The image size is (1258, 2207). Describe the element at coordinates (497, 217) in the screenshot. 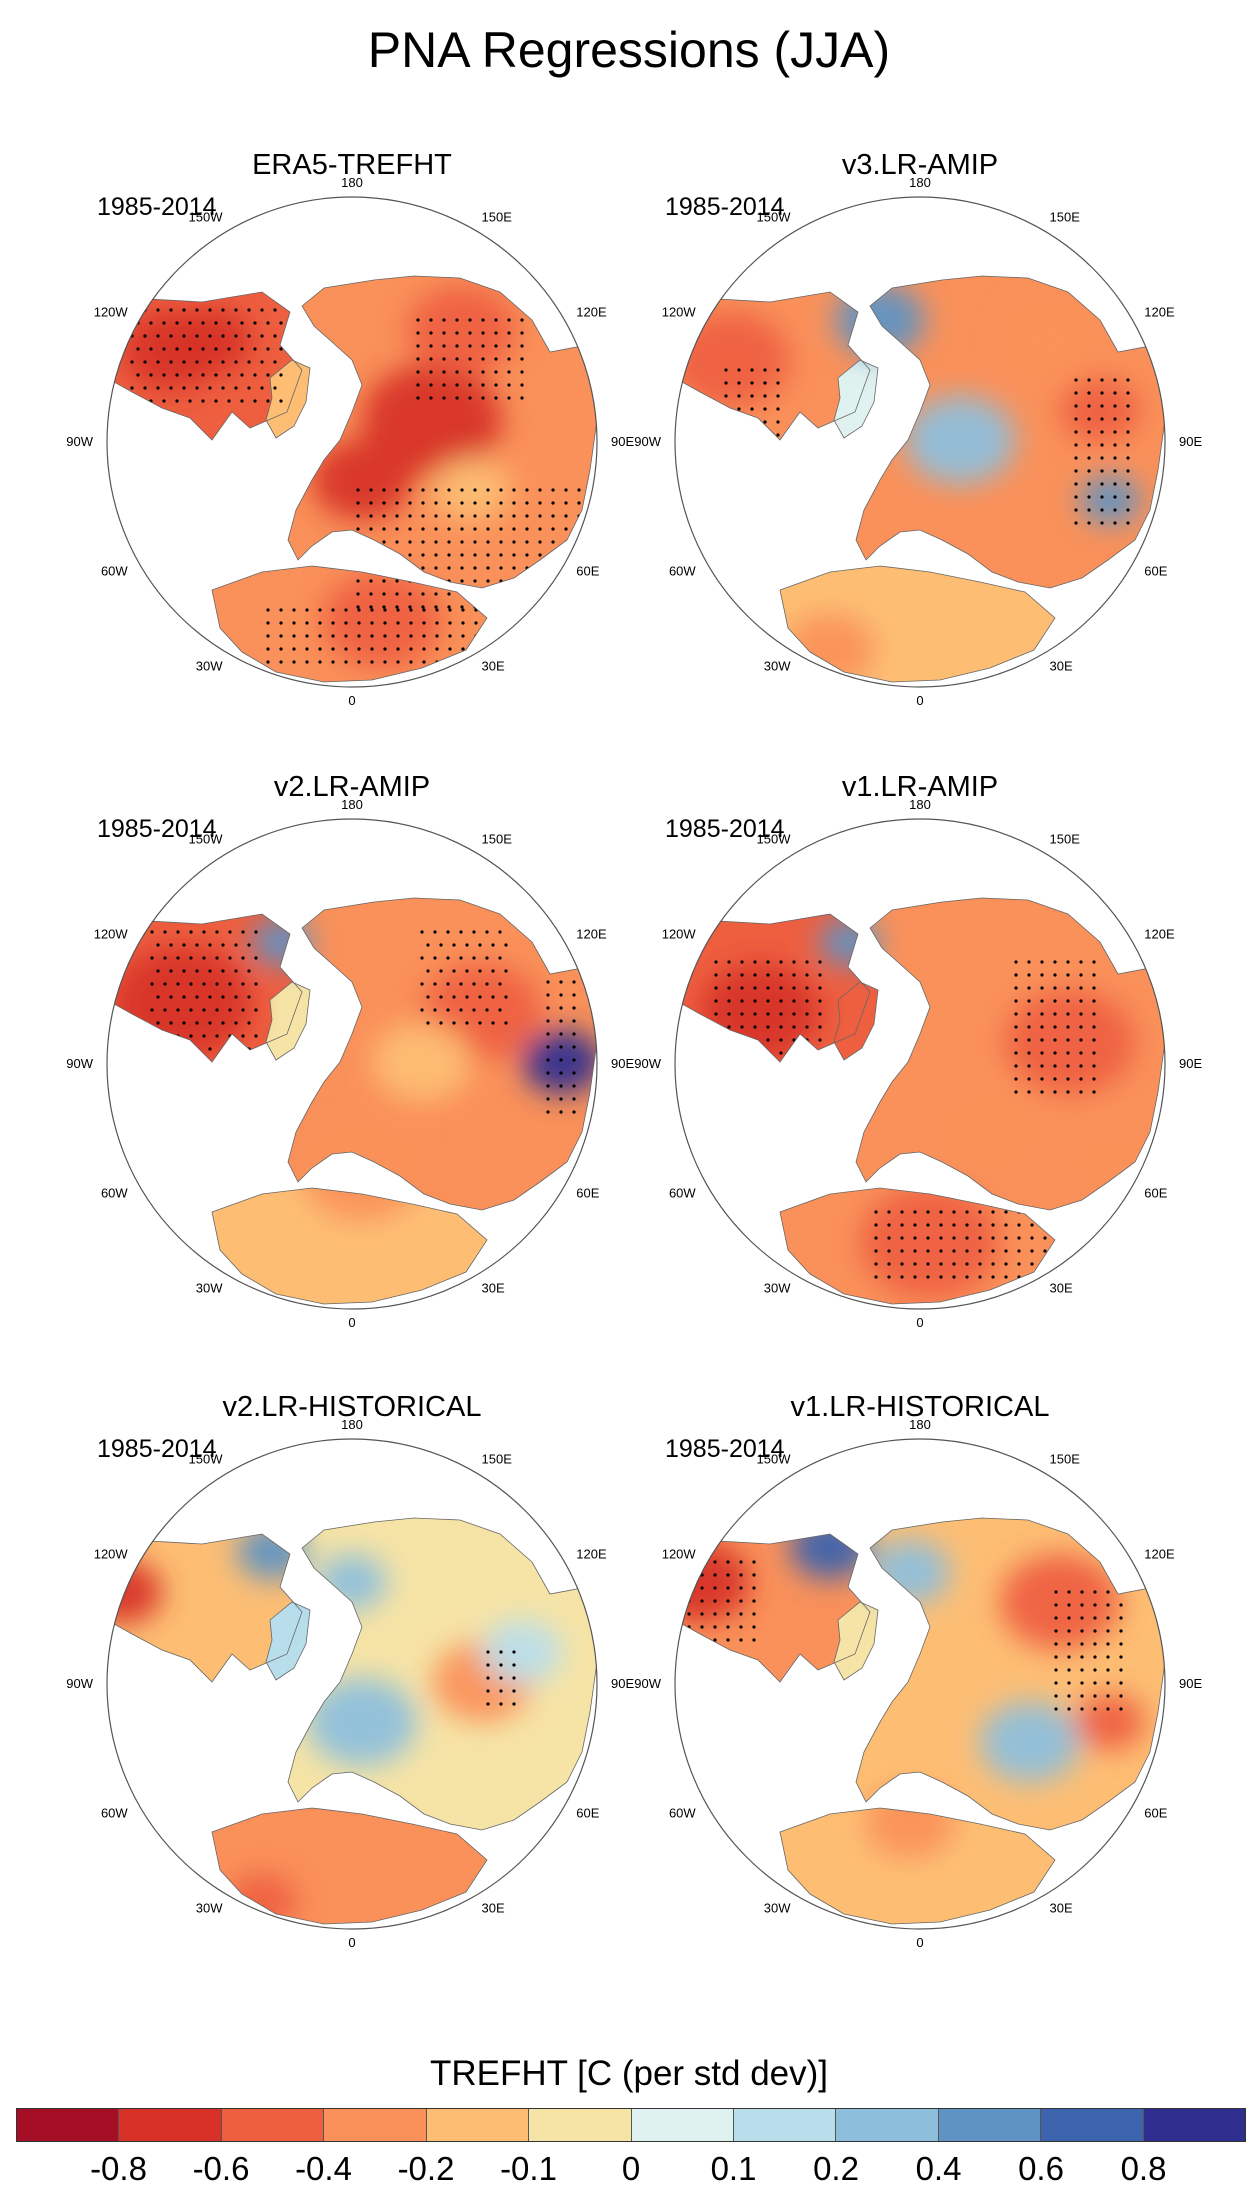

I see `longitude-label: 150E` at that location.